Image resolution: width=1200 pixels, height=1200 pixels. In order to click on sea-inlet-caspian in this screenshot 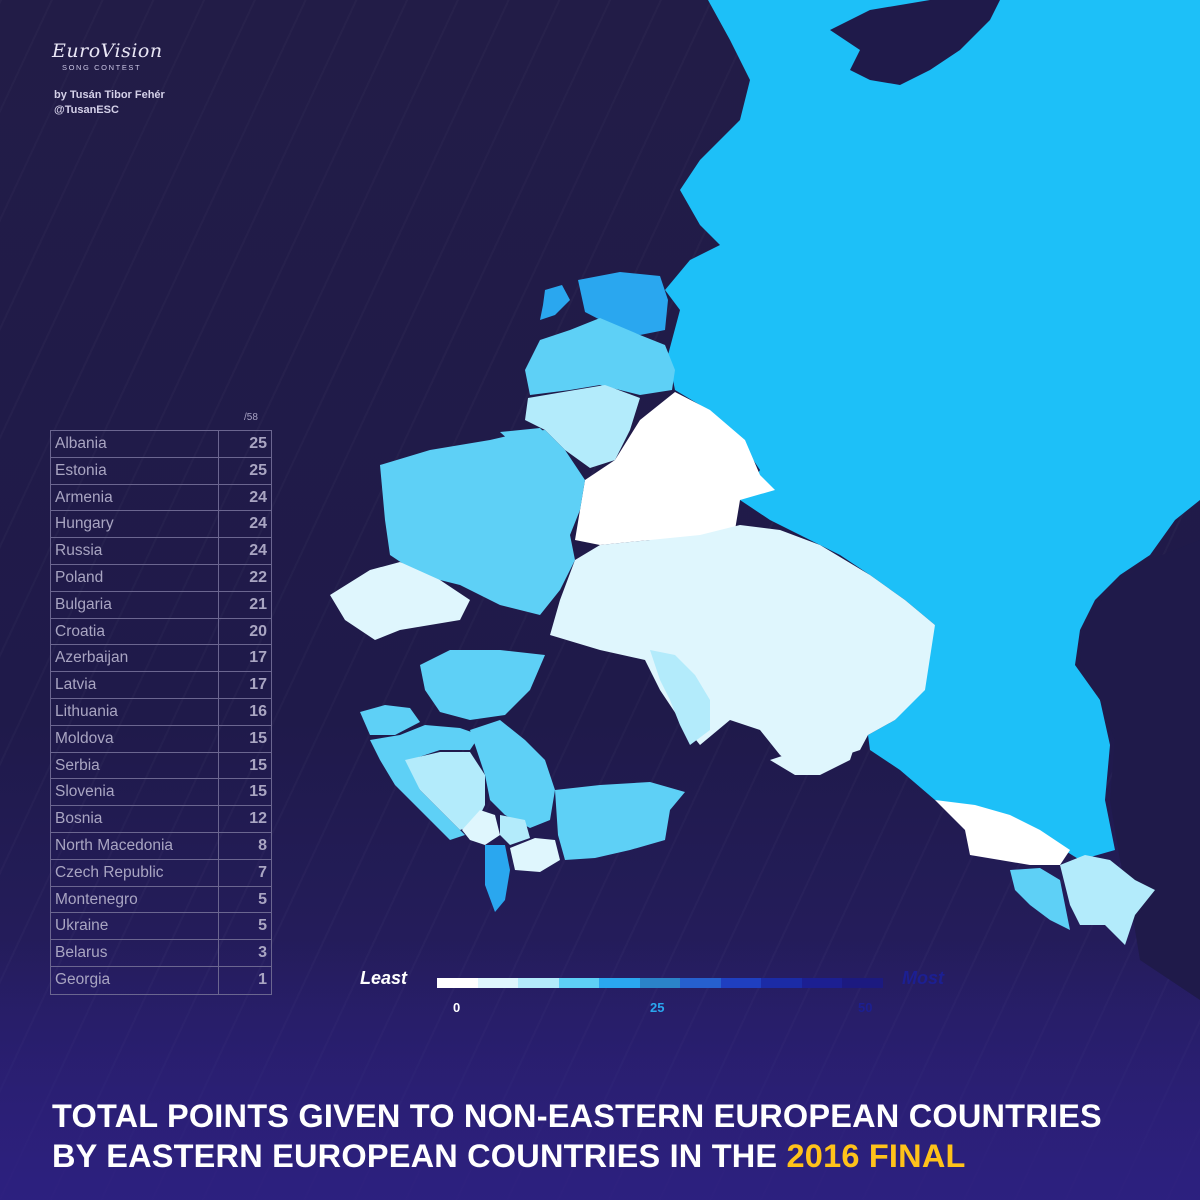, I will do `click(1140, 770)`.